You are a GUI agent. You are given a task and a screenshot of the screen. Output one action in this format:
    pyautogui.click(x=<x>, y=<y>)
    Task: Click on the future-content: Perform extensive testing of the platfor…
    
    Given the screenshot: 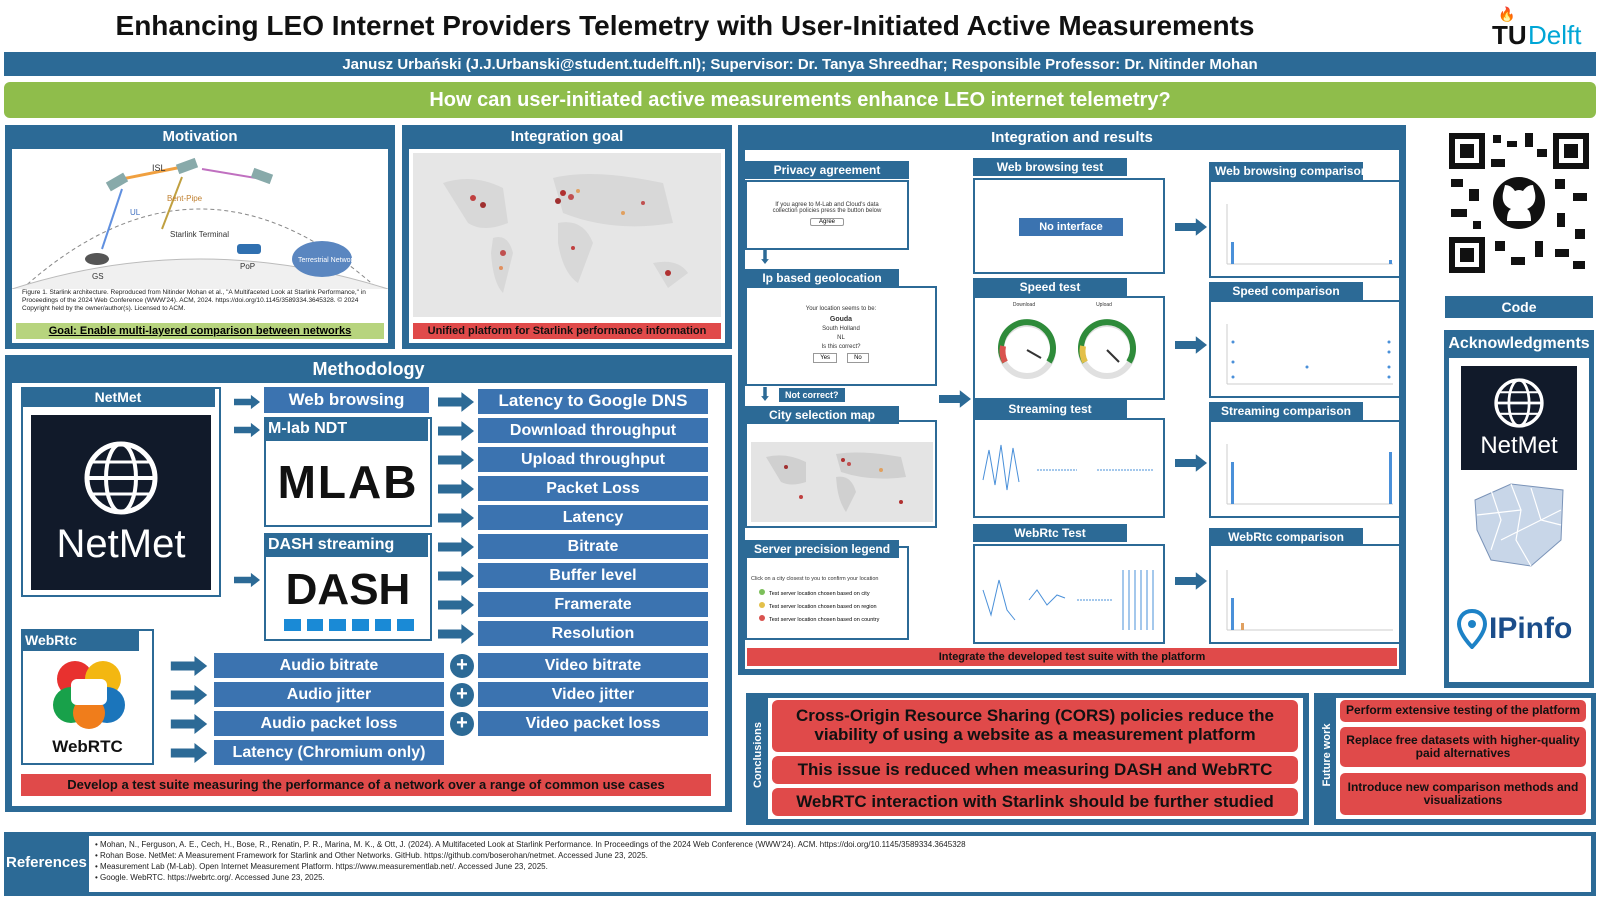 What is the action you would take?
    pyautogui.click(x=1463, y=758)
    